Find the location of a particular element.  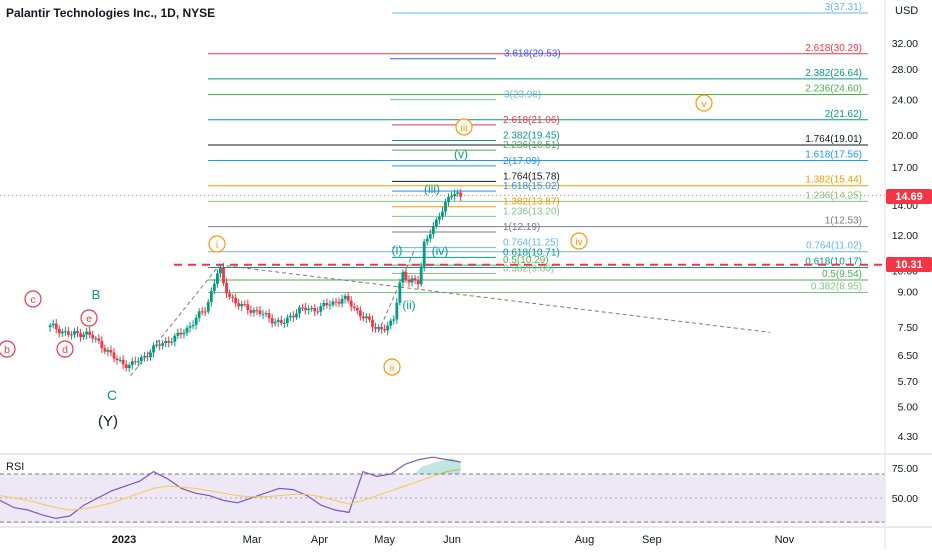

rsi-overbought-fill is located at coordinates (438, 466).